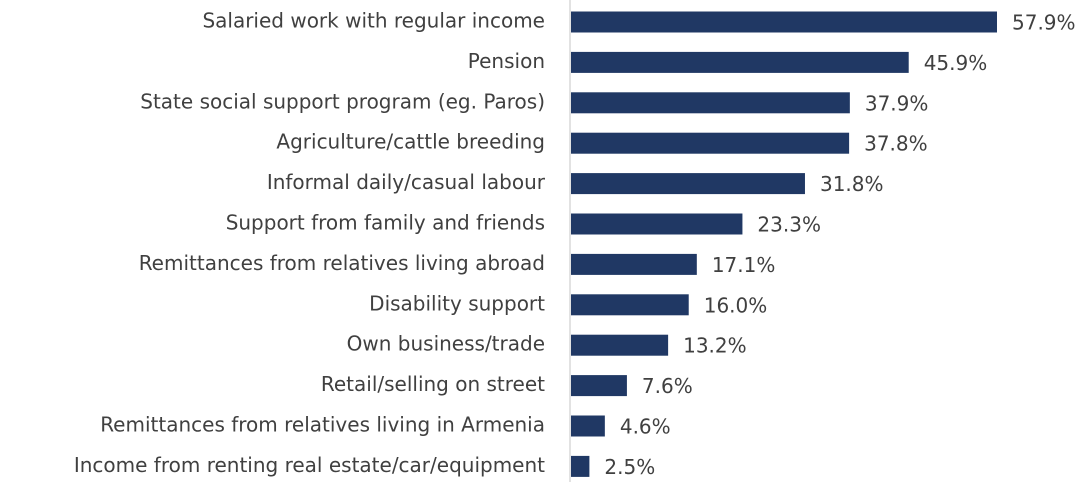  Describe the element at coordinates (896, 144) in the screenshot. I see `value-label: 37.8%` at that location.